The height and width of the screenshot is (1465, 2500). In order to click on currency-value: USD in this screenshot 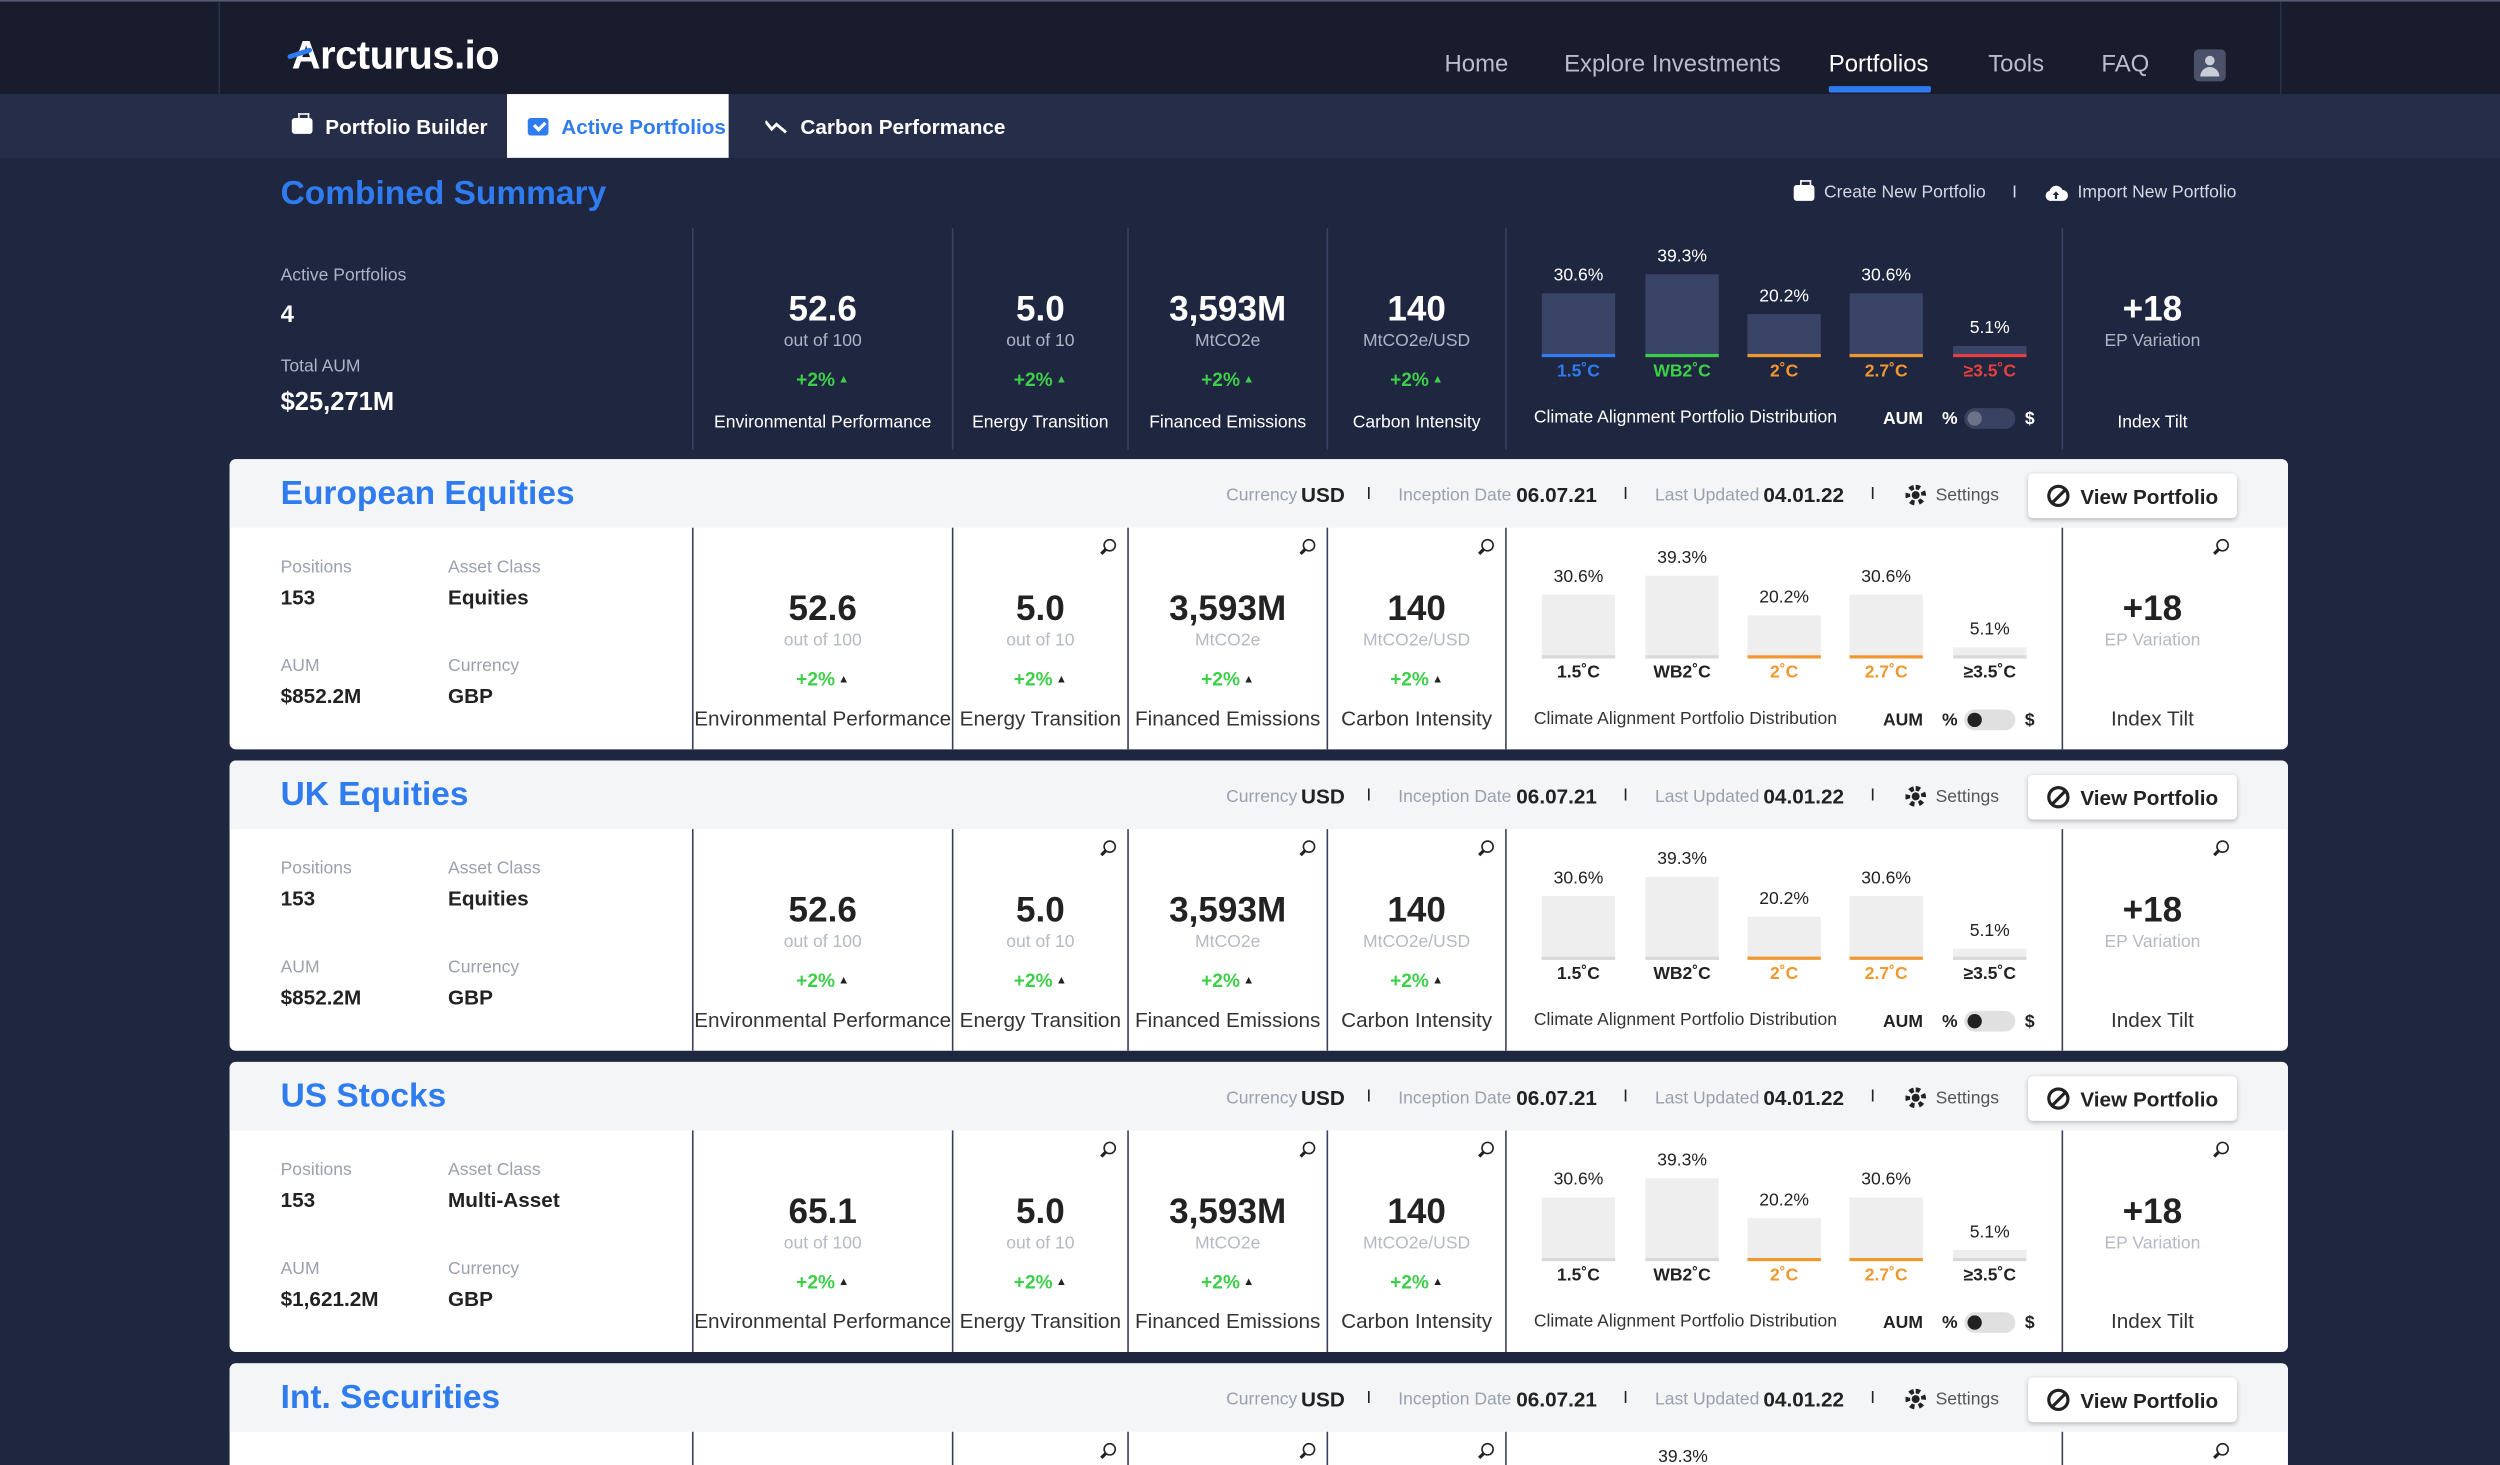, I will do `click(1323, 1097)`.